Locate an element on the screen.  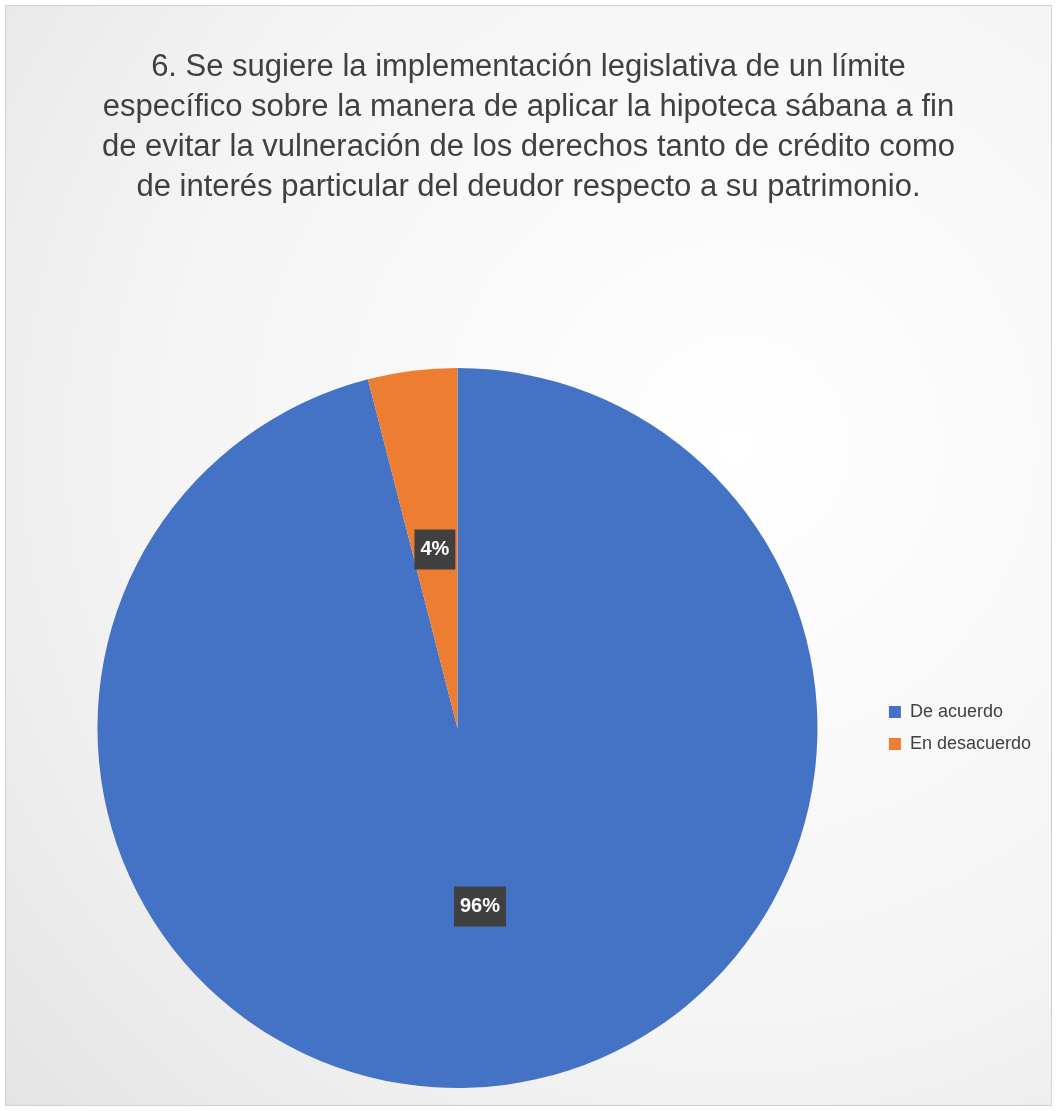
legend-label: En desacuerdo is located at coordinates (970, 742).